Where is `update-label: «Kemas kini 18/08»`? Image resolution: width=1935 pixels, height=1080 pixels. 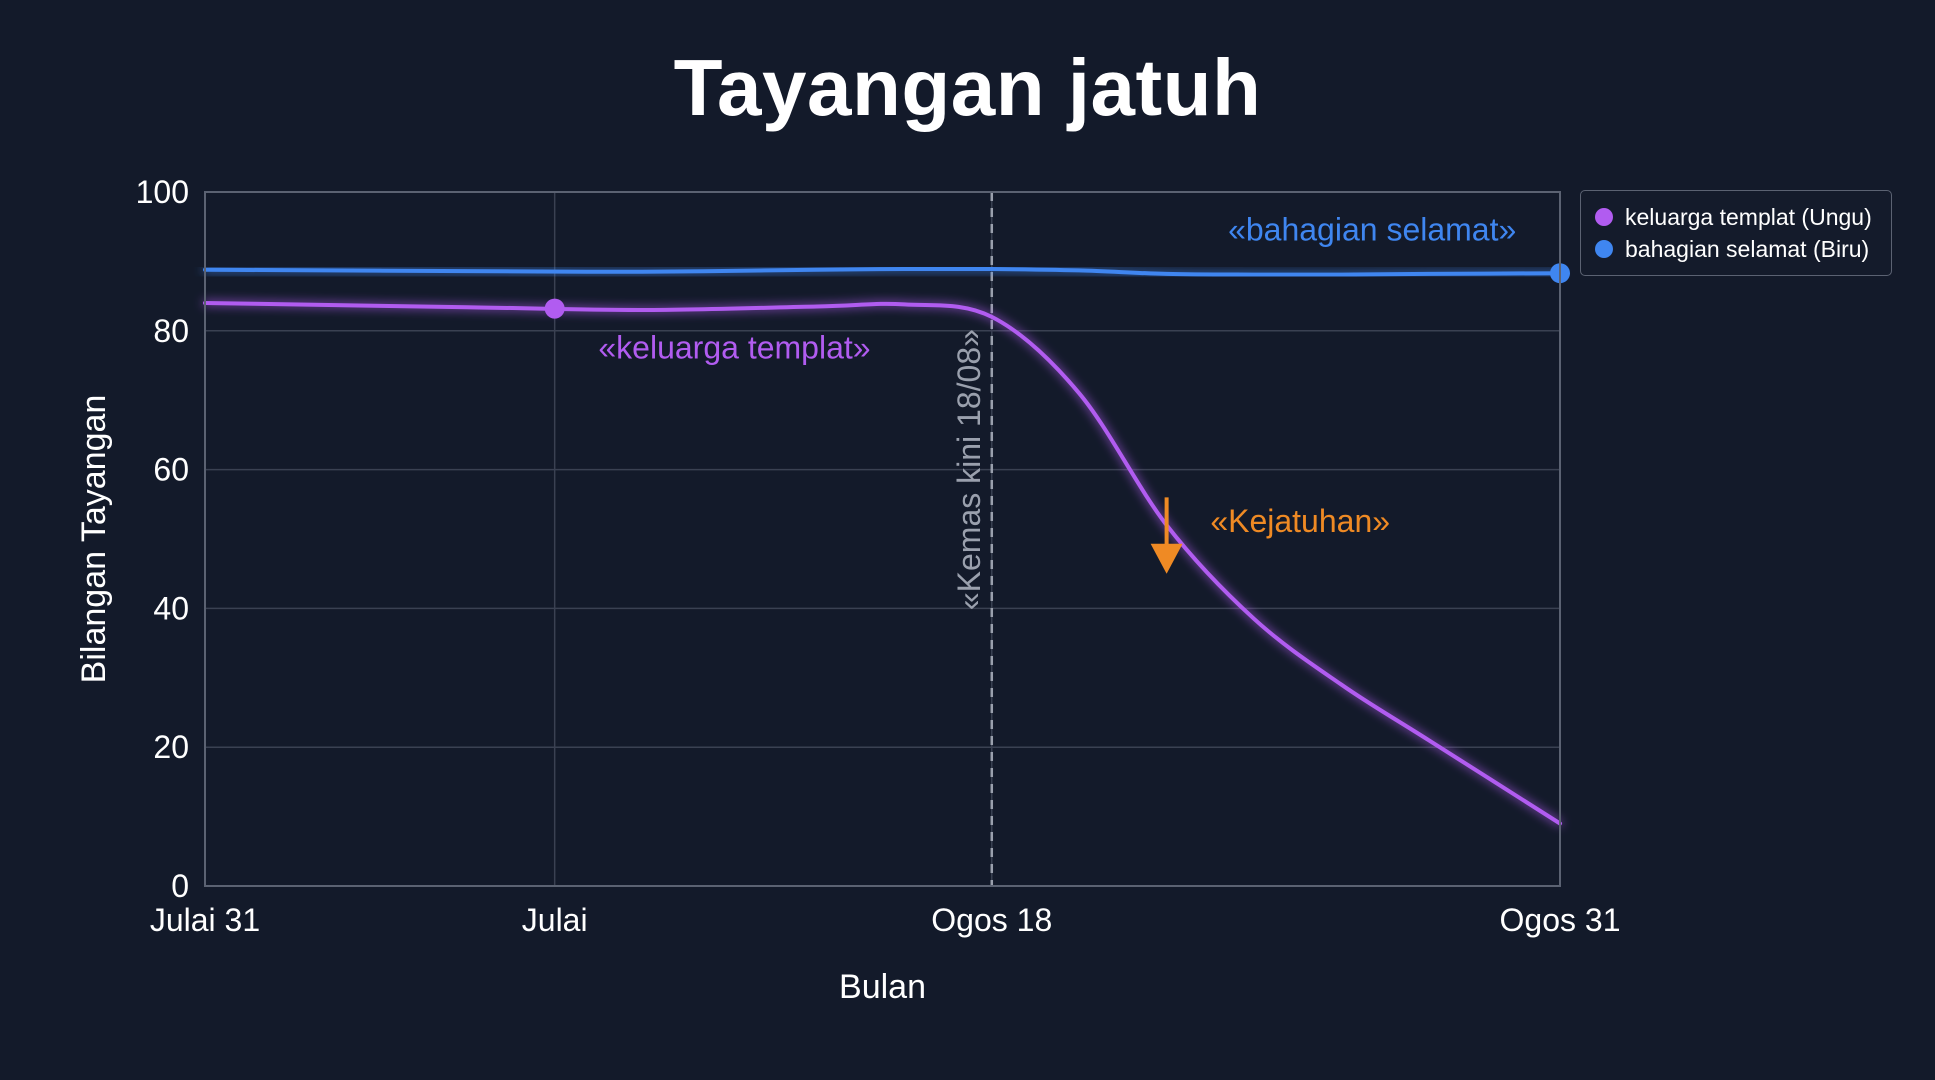 update-label: «Kemas kini 18/08» is located at coordinates (969, 469).